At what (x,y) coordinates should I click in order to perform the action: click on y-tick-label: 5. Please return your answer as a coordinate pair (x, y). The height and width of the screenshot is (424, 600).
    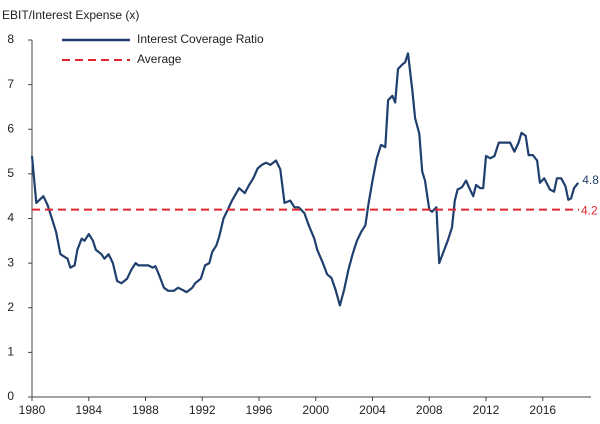
    Looking at the image, I should click on (10, 173).